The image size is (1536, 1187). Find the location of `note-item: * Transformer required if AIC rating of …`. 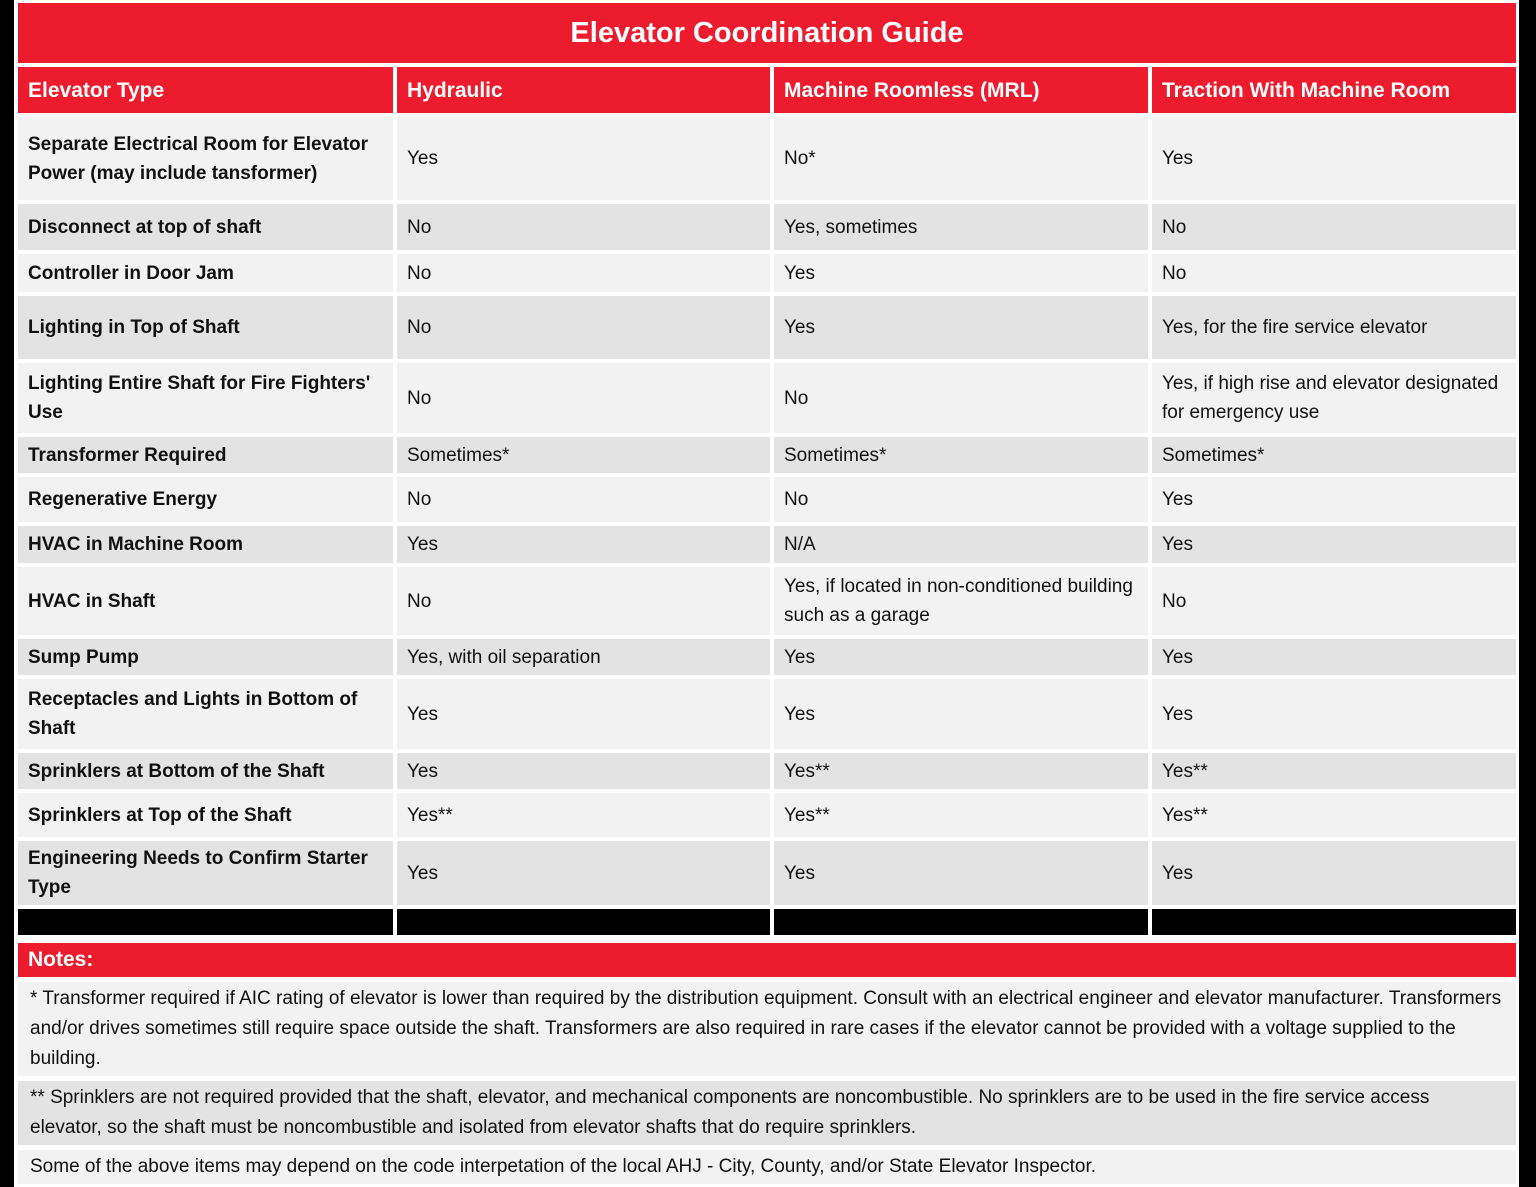

note-item: * Transformer required if AIC rating of … is located at coordinates (767, 1029).